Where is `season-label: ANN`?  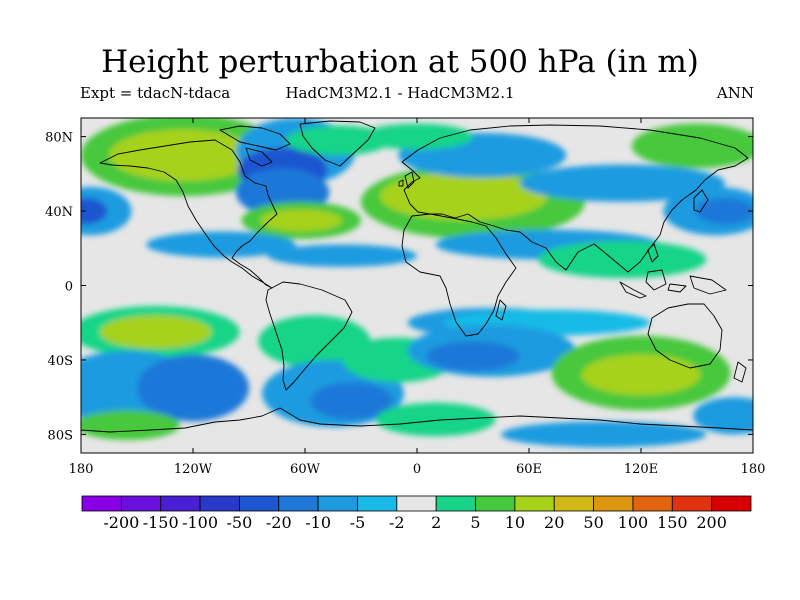 season-label: ANN is located at coordinates (735, 93).